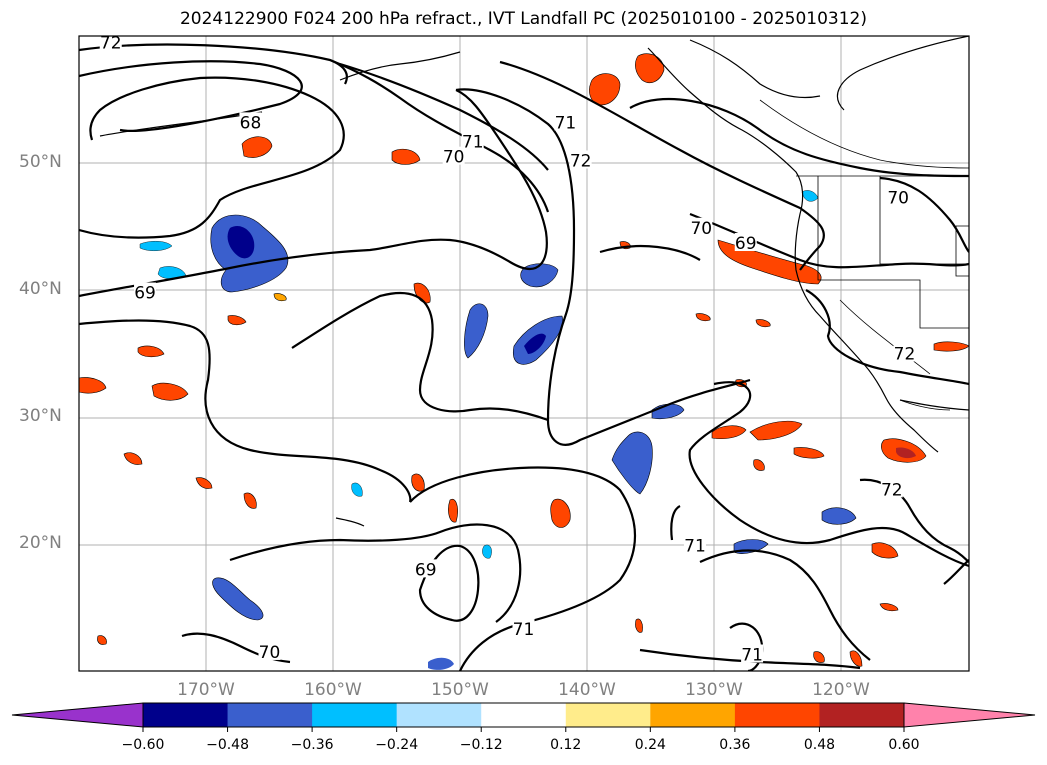 The image size is (1047, 765). What do you see at coordinates (819, 745) in the screenshot?
I see `colorbar-tick-label: 0.48` at bounding box center [819, 745].